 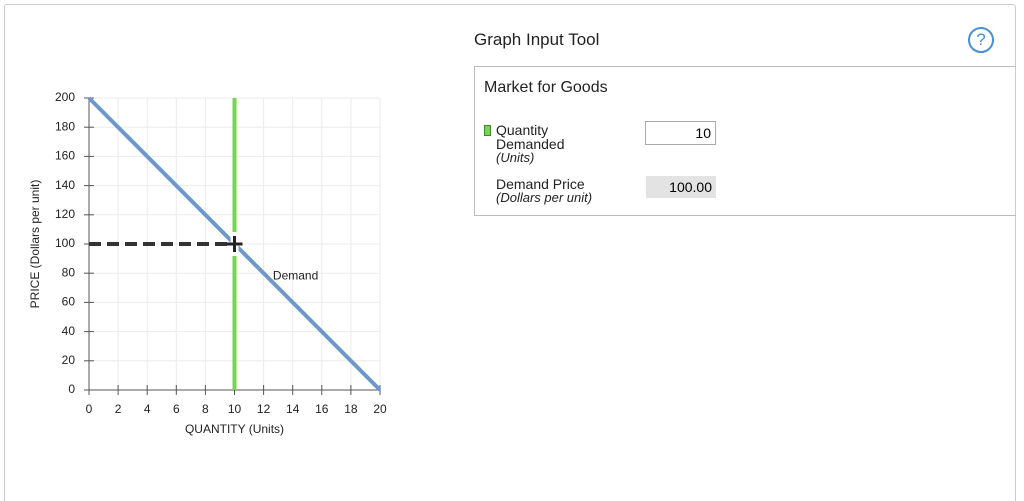 I want to click on y-axis-label: PRICE (Dollars per unit), so click(x=35, y=244).